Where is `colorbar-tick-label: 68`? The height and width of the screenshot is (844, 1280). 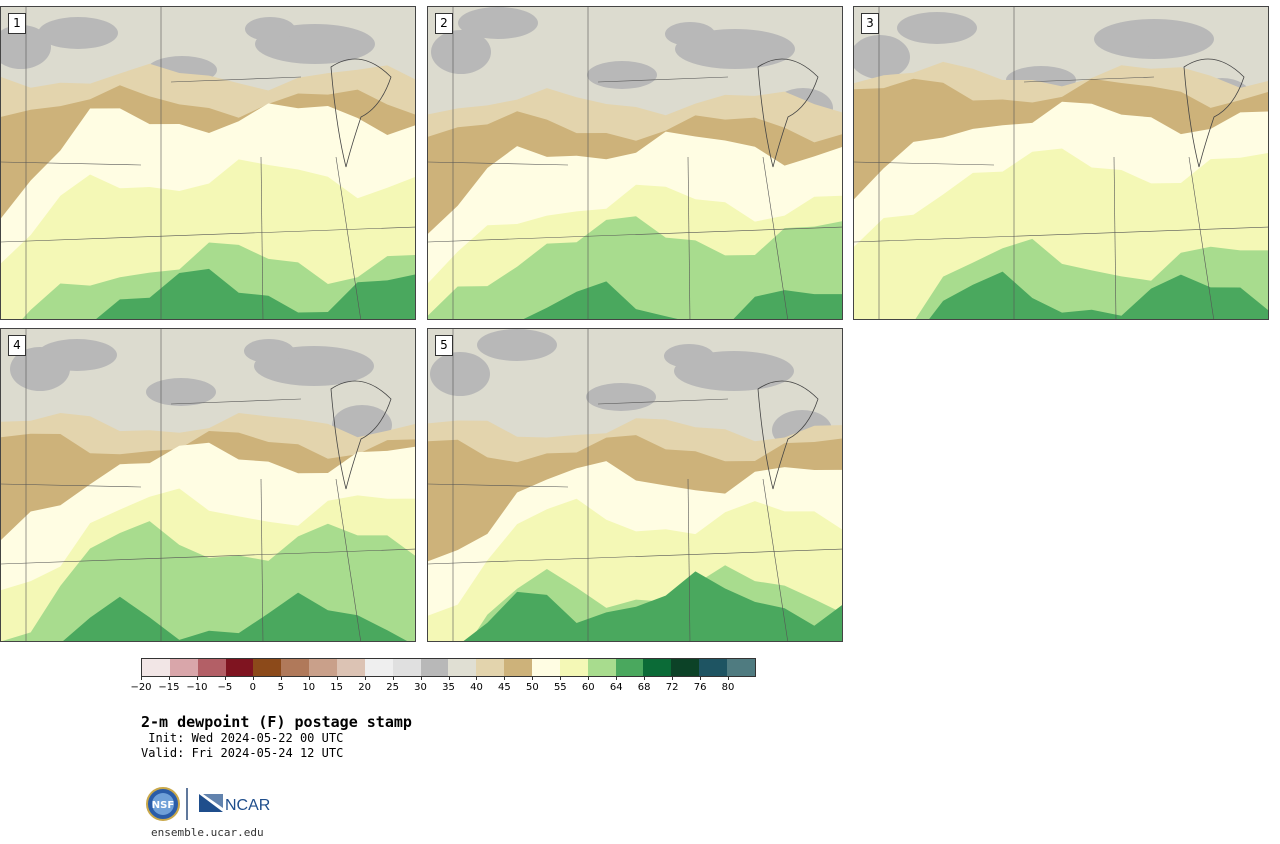
colorbar-tick-label: 68 is located at coordinates (644, 687).